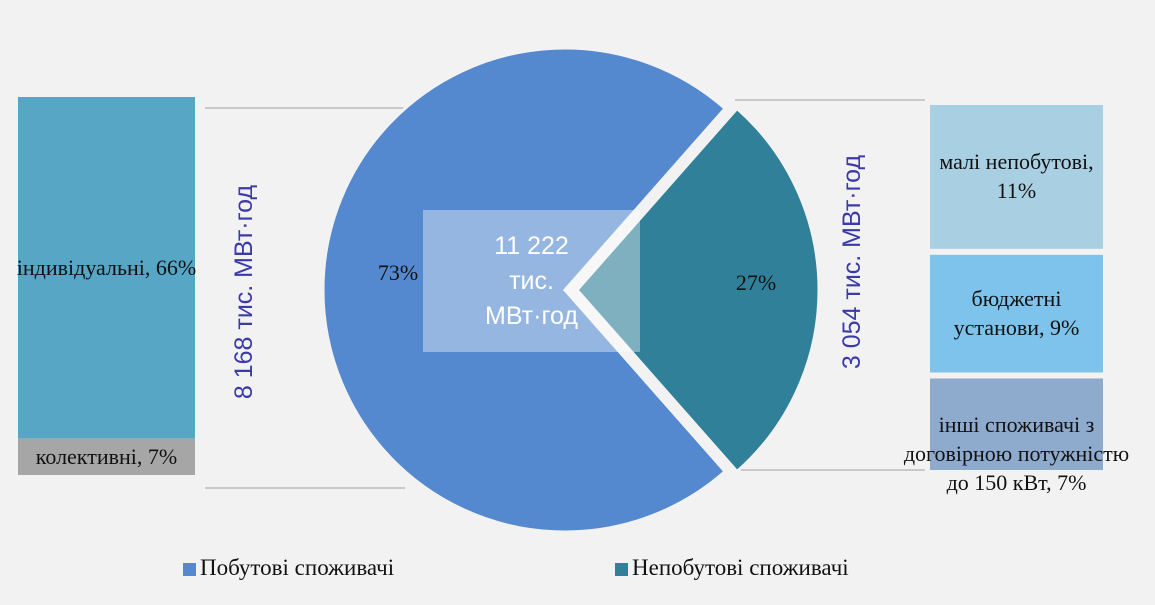  I want to click on center-box: 11 222 тис. МВт·год, so click(531, 281).